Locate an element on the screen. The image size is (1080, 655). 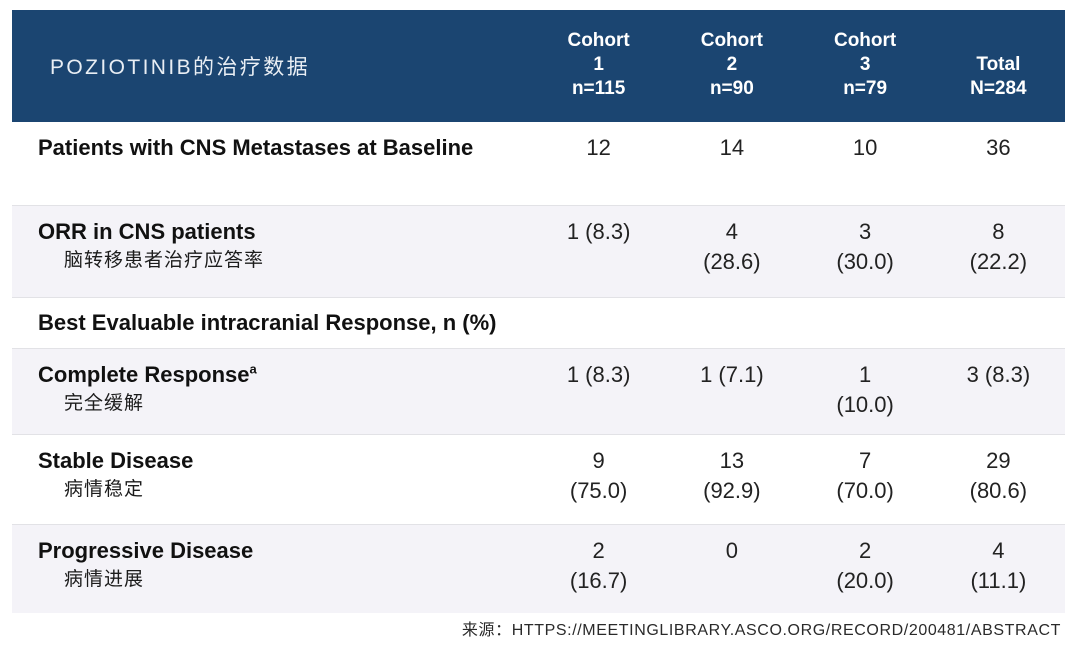
footnote-marker: a is located at coordinates (253, 369).